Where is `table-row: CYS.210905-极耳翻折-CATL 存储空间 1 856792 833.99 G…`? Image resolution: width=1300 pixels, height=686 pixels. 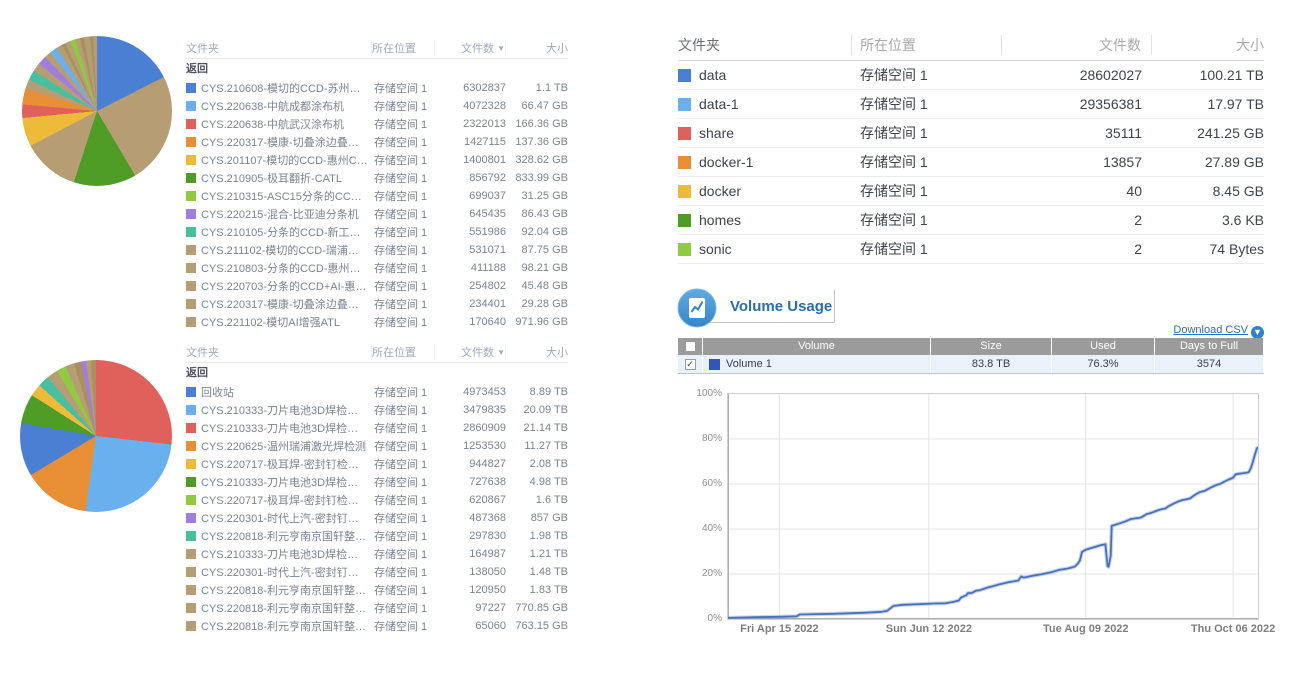 table-row: CYS.210905-极耳翻折-CATL 存储空间 1 856792 833.99 G… is located at coordinates (377, 178).